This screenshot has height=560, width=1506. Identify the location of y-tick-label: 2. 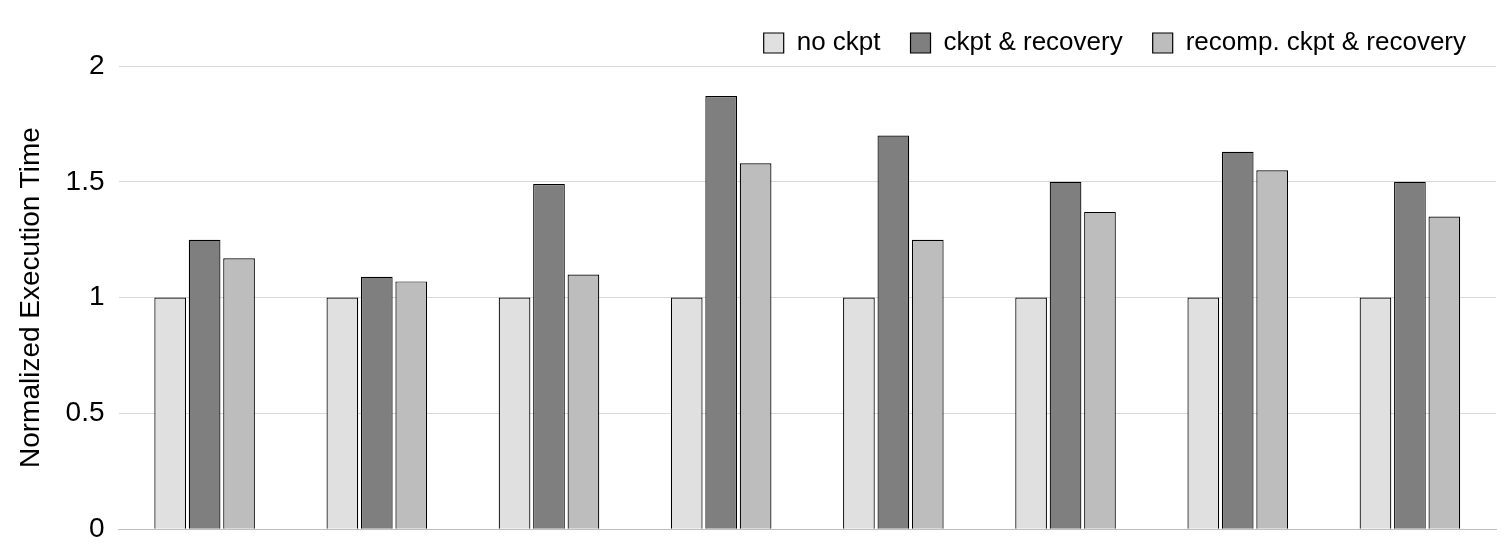
(96, 64).